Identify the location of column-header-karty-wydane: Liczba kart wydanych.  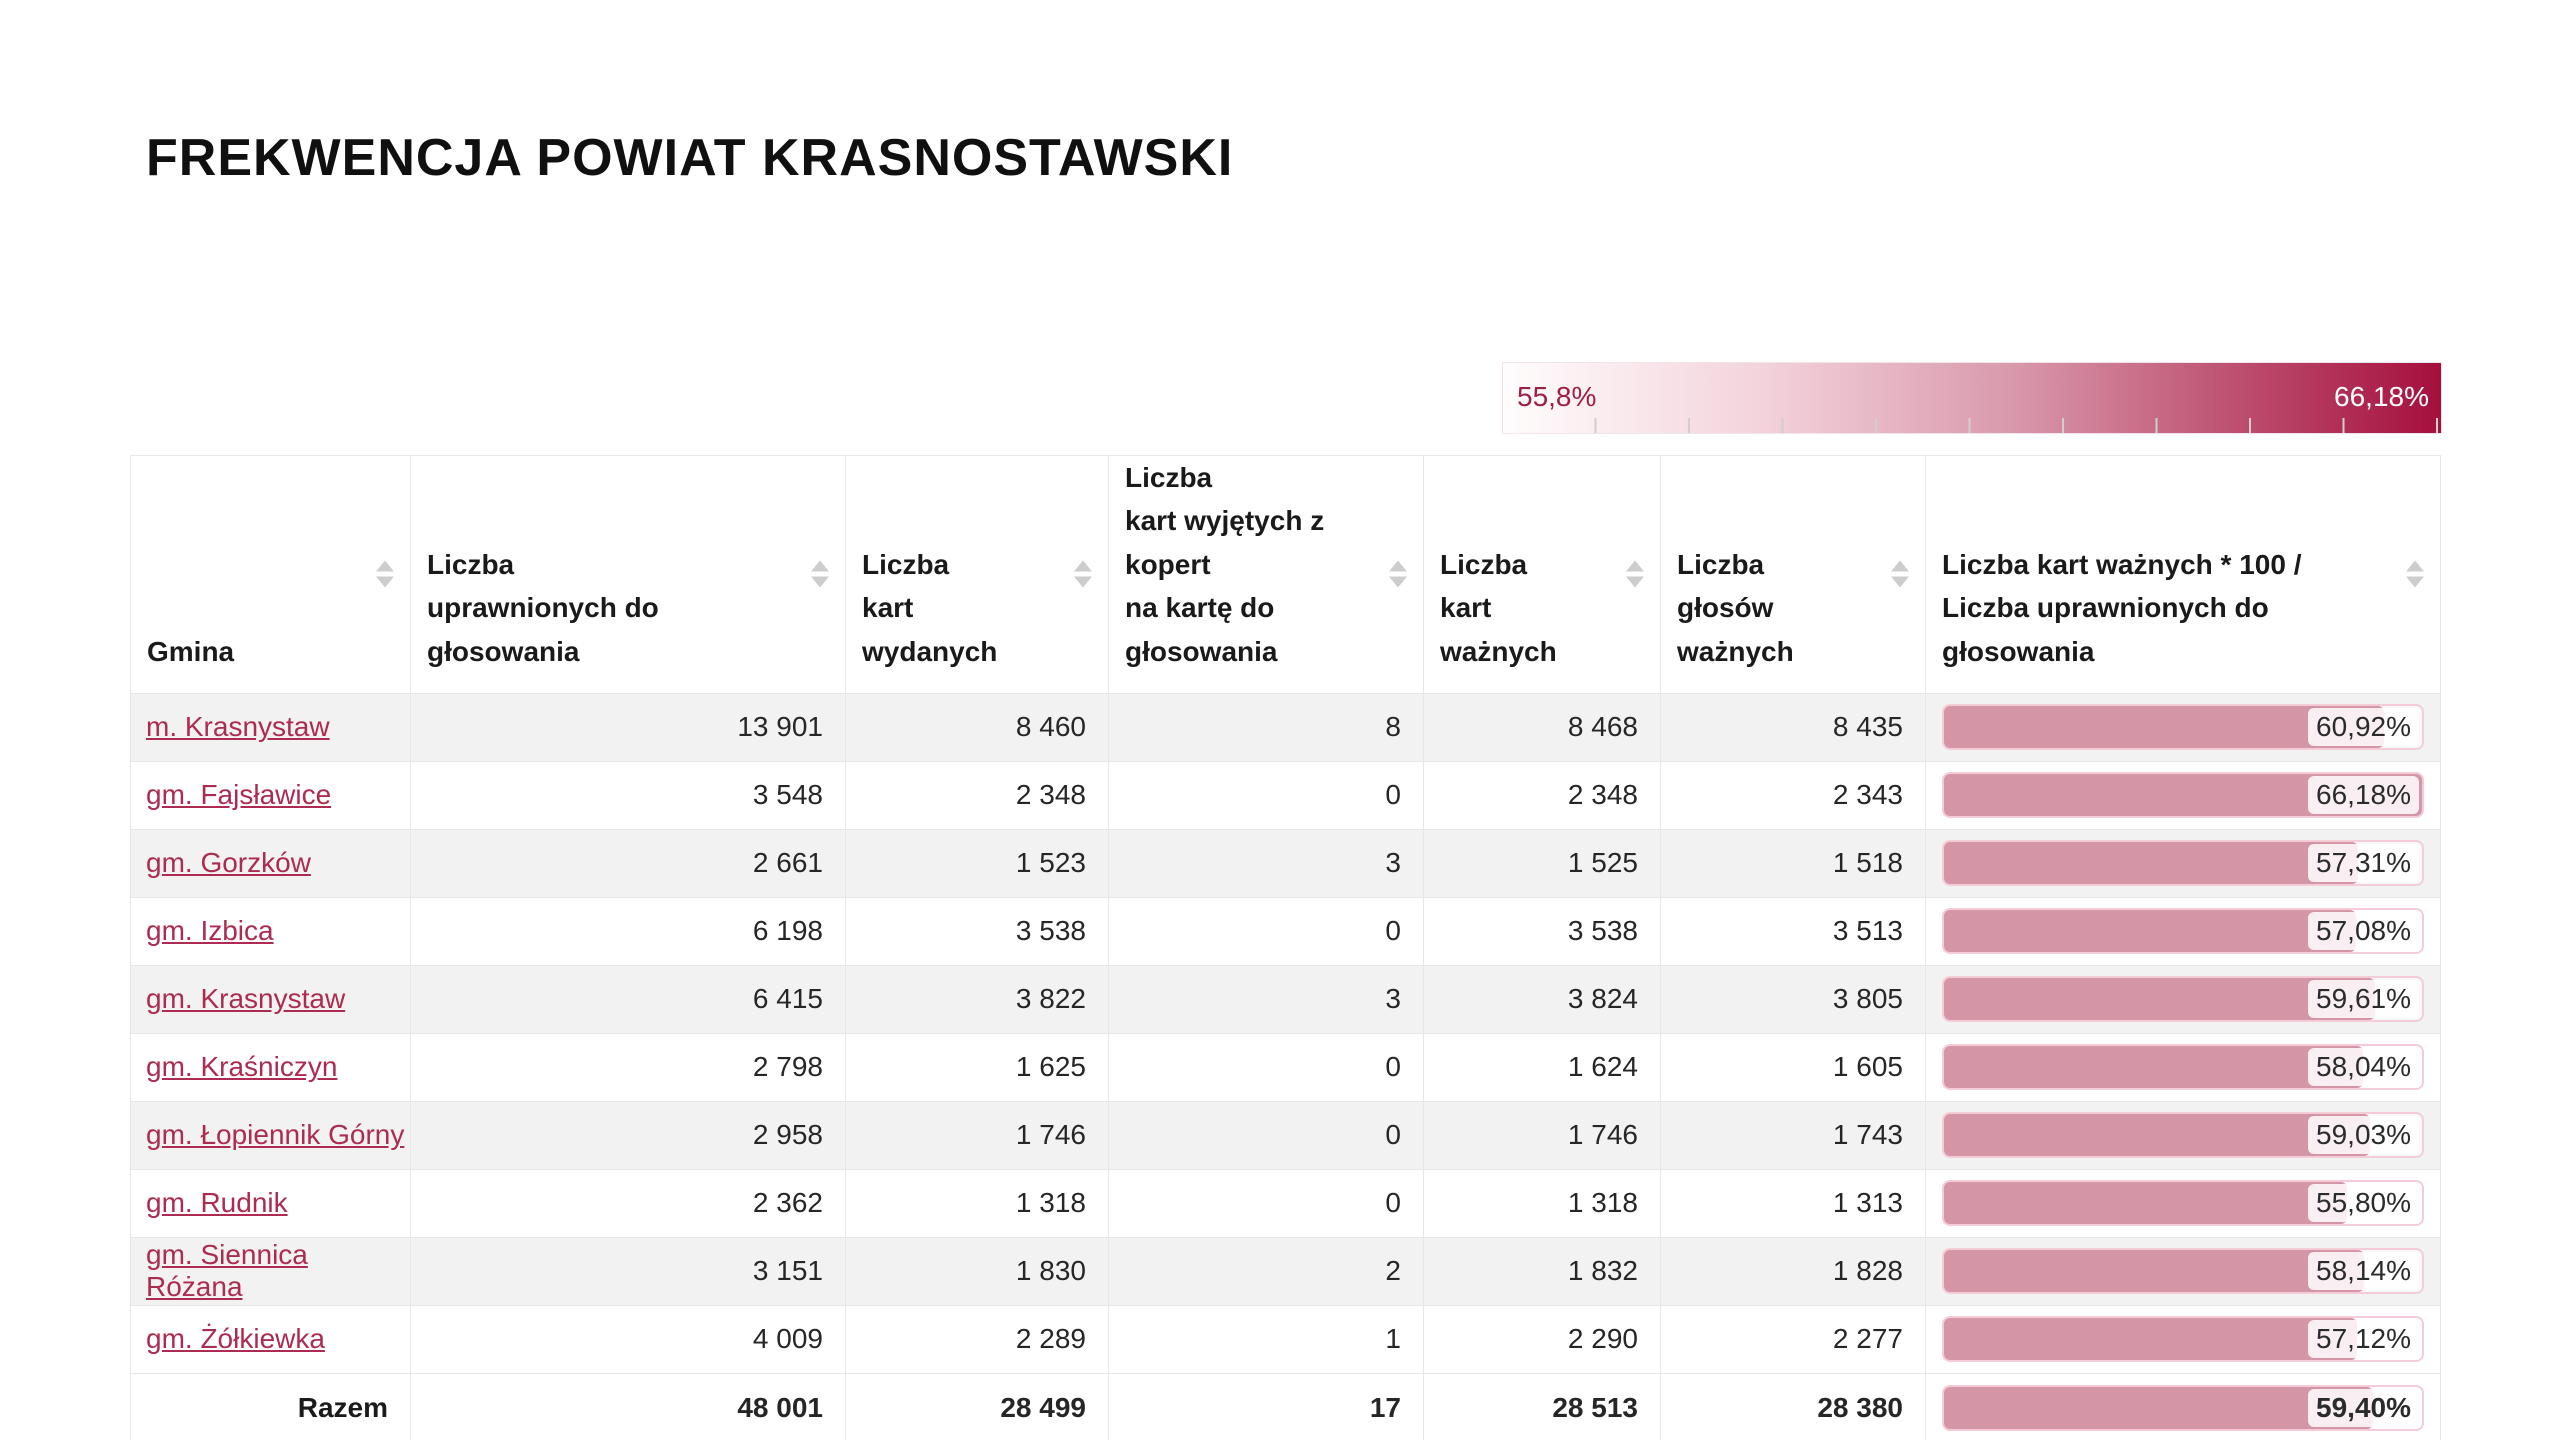
(977, 574).